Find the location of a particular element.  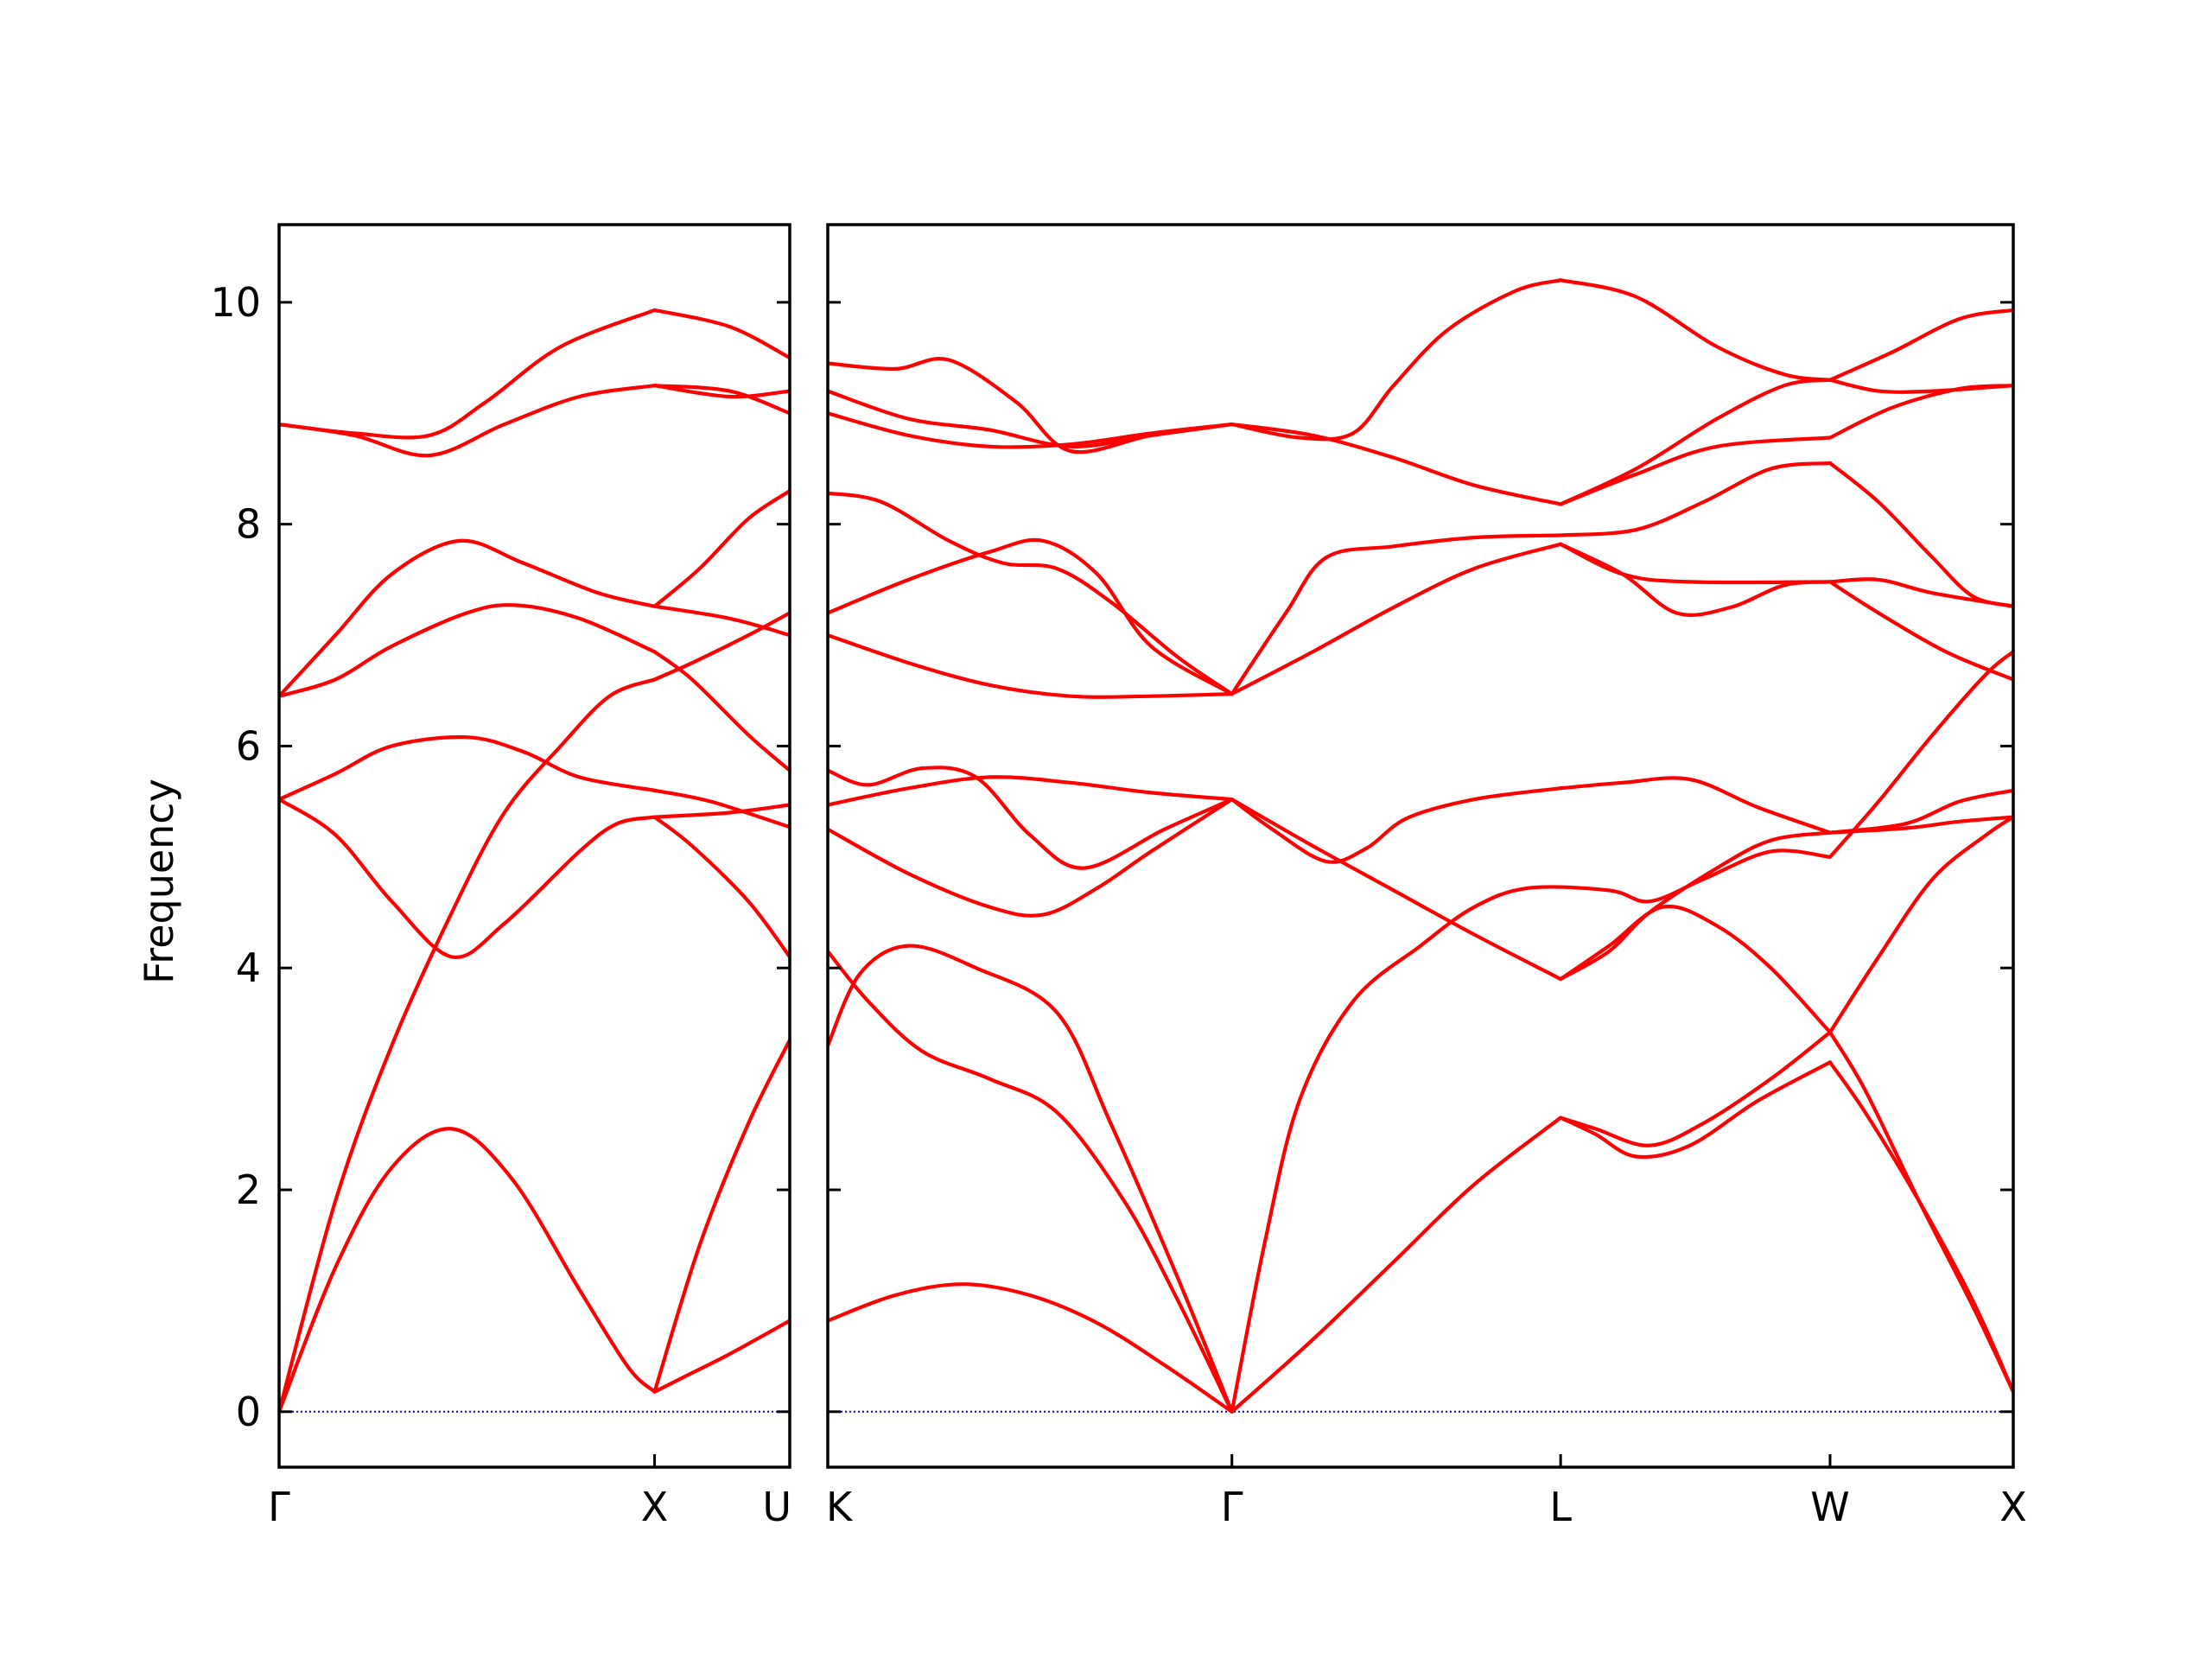

y-axis-ticks: 0 2 4 6 8 10 is located at coordinates (235, 857).